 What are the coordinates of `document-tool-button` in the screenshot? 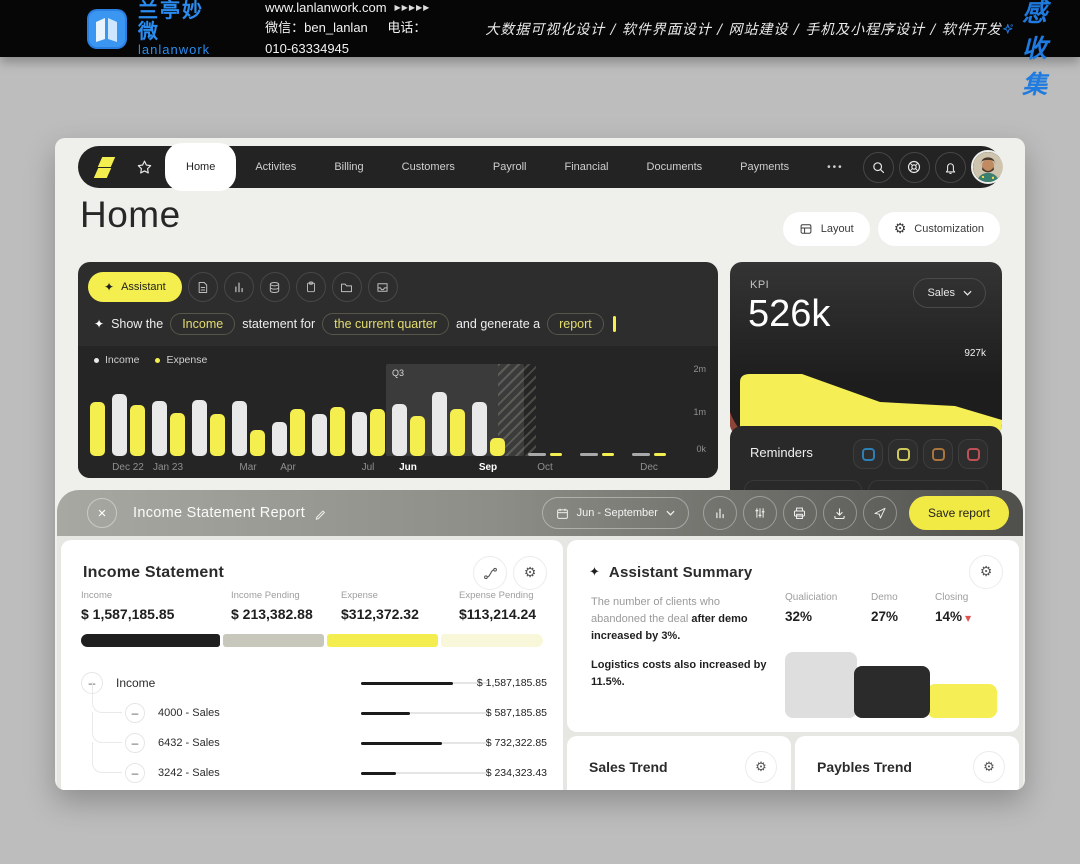 It's located at (202, 287).